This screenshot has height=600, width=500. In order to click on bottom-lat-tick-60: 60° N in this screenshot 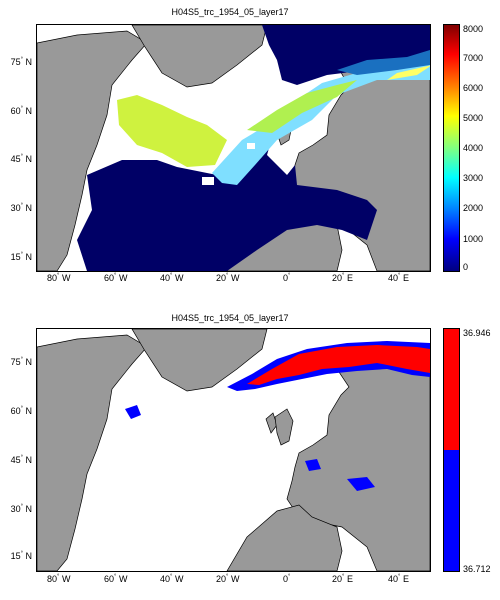, I will do `click(21, 411)`.